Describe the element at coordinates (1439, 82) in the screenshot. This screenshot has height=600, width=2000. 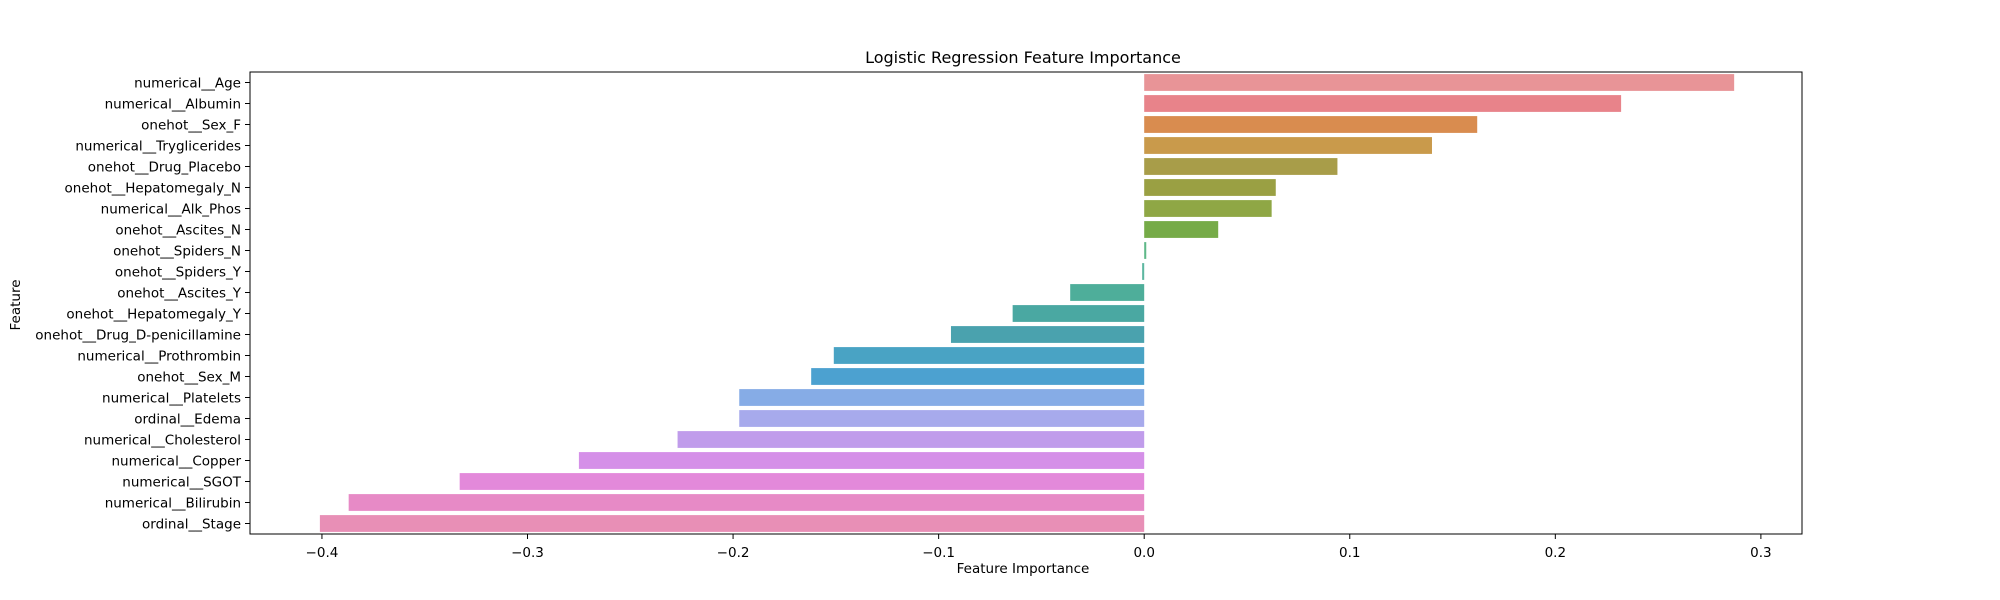
I see `bar-numerical-age` at that location.